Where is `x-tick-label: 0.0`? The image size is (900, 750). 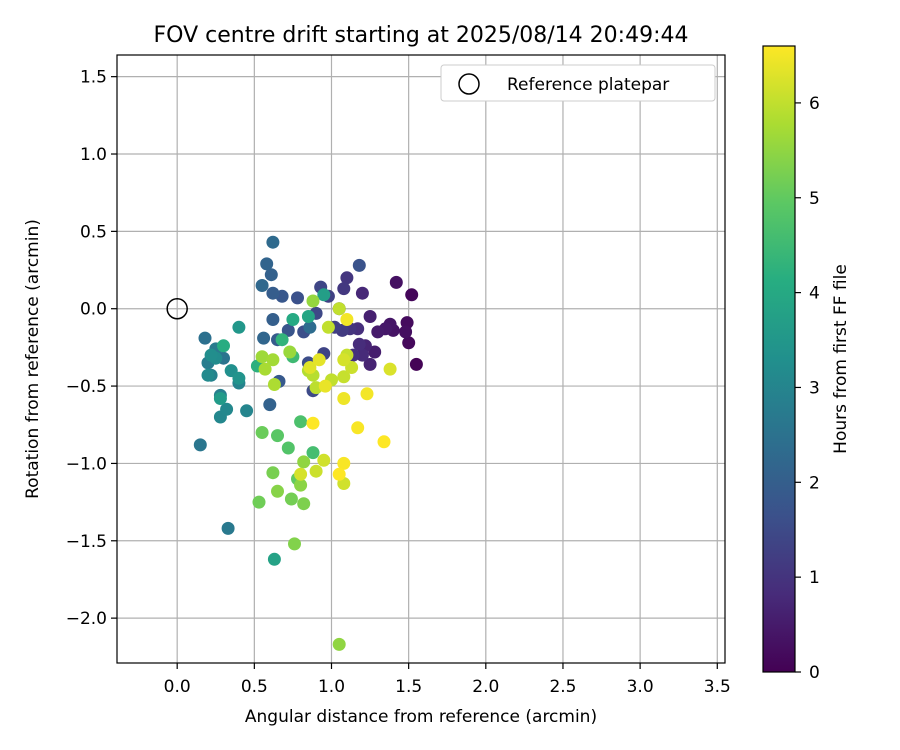 x-tick-label: 0.0 is located at coordinates (177, 687).